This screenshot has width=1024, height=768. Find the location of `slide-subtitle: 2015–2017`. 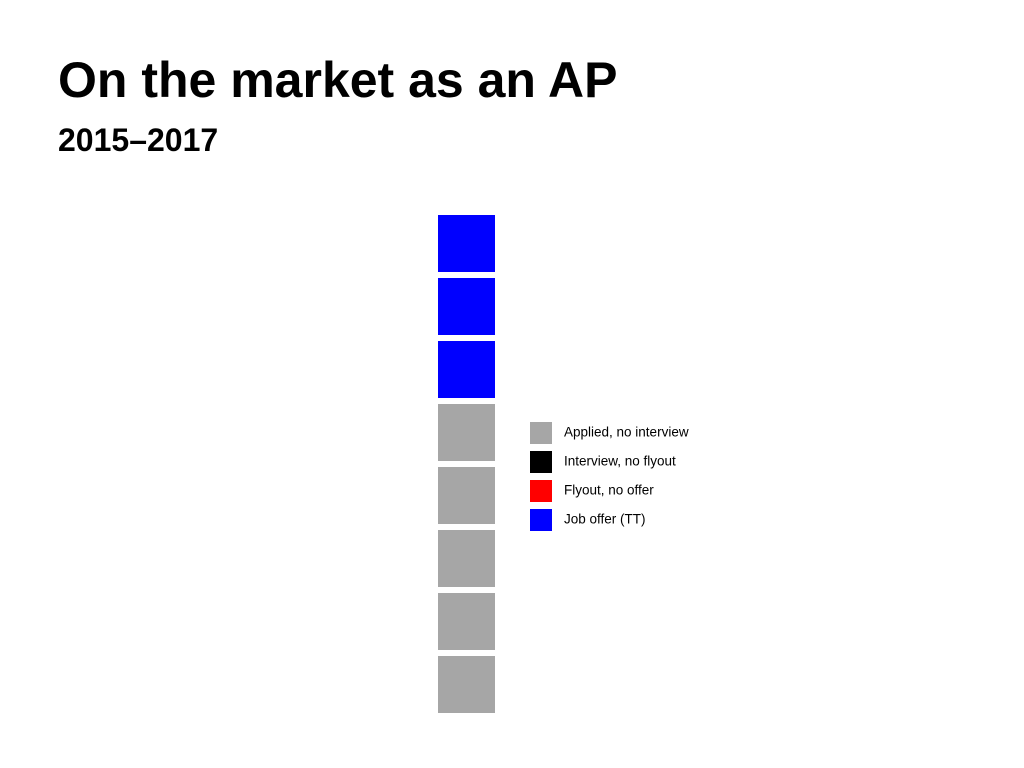

slide-subtitle: 2015–2017 is located at coordinates (138, 140).